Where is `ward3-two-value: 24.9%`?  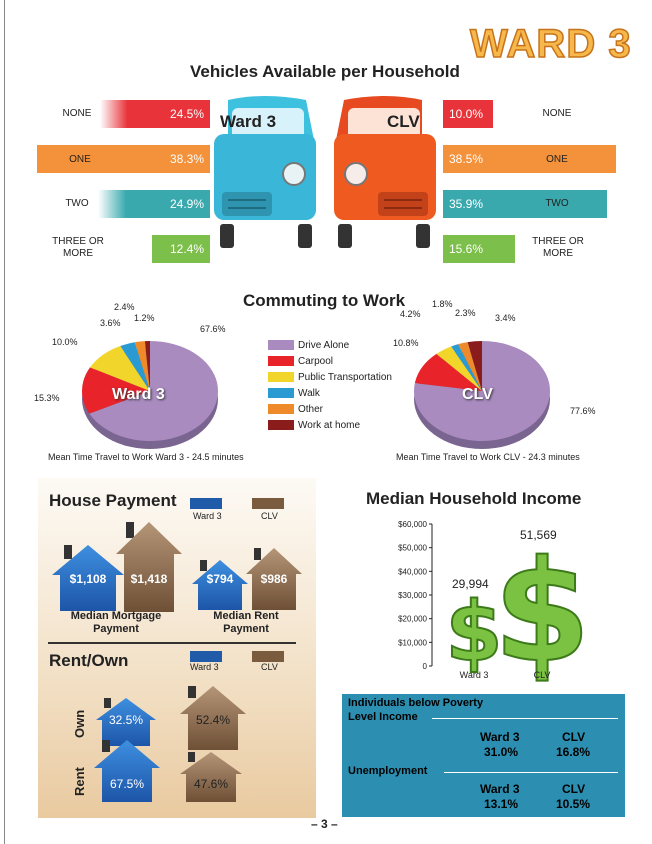 ward3-two-value: 24.9% is located at coordinates (186, 204).